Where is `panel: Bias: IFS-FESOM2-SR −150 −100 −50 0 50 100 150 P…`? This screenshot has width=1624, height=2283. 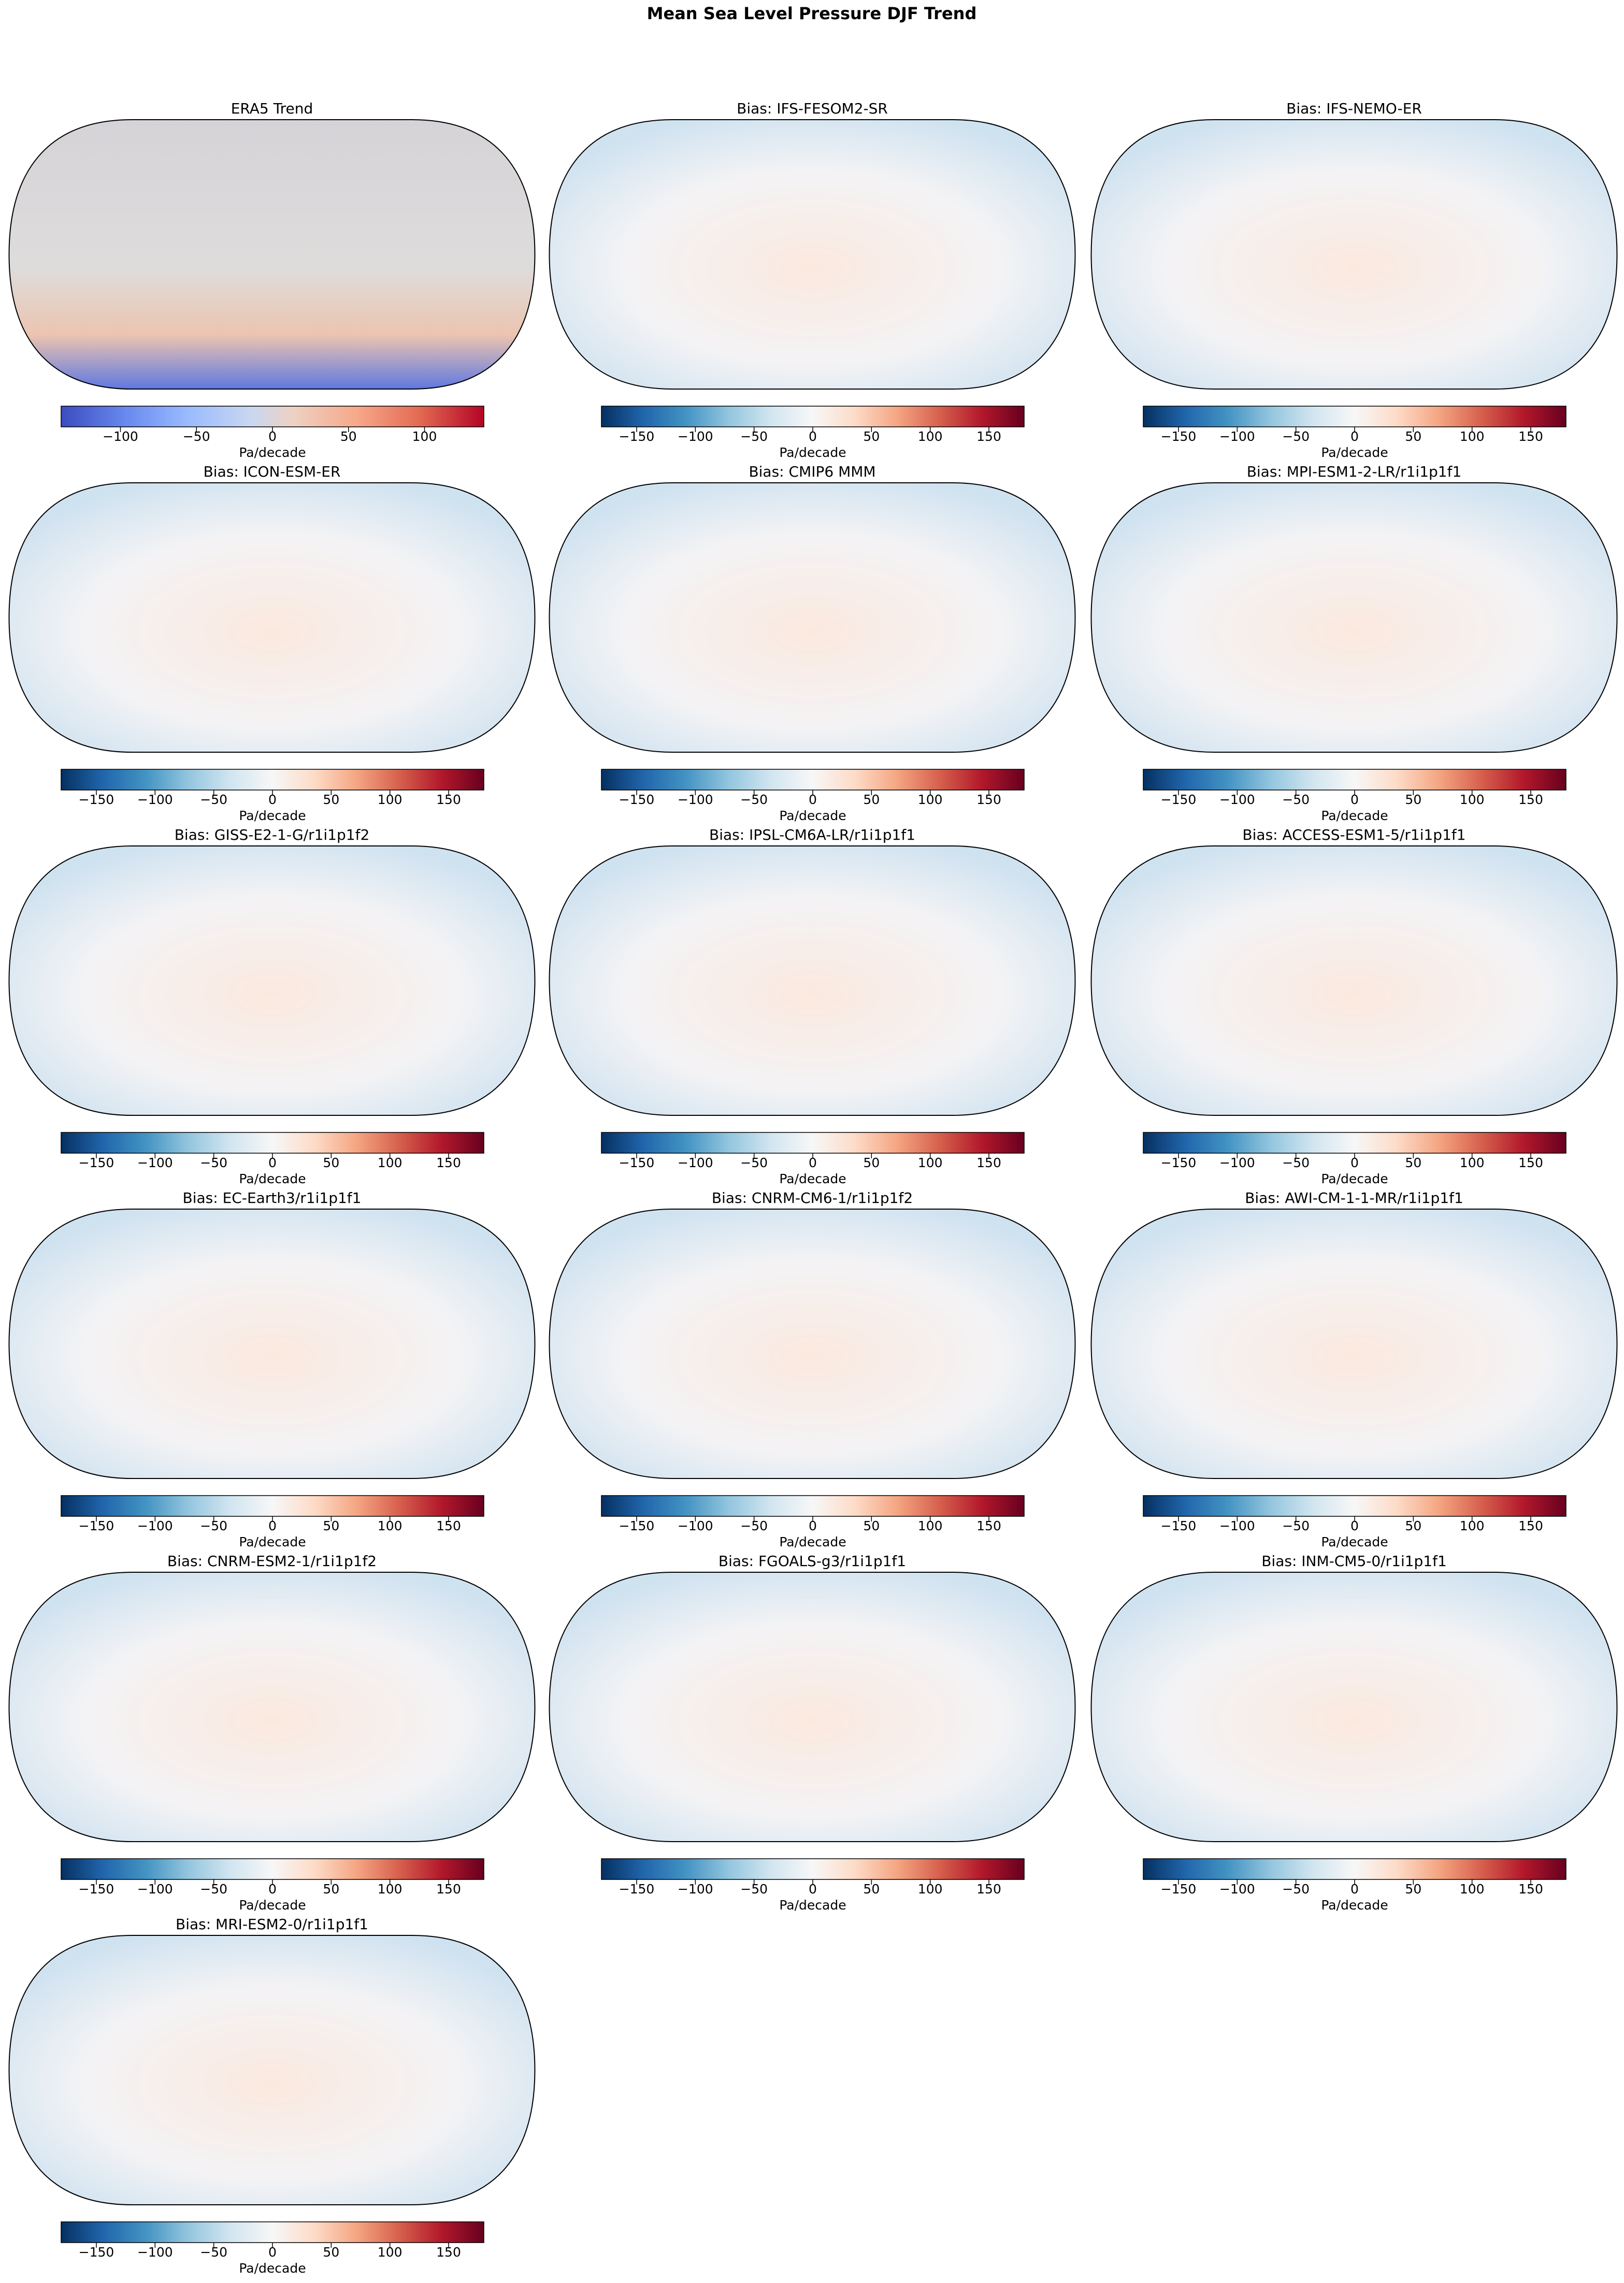
panel: Bias: IFS-FESOM2-SR −150 −100 −50 0 50 100 150 P… is located at coordinates (813, 280).